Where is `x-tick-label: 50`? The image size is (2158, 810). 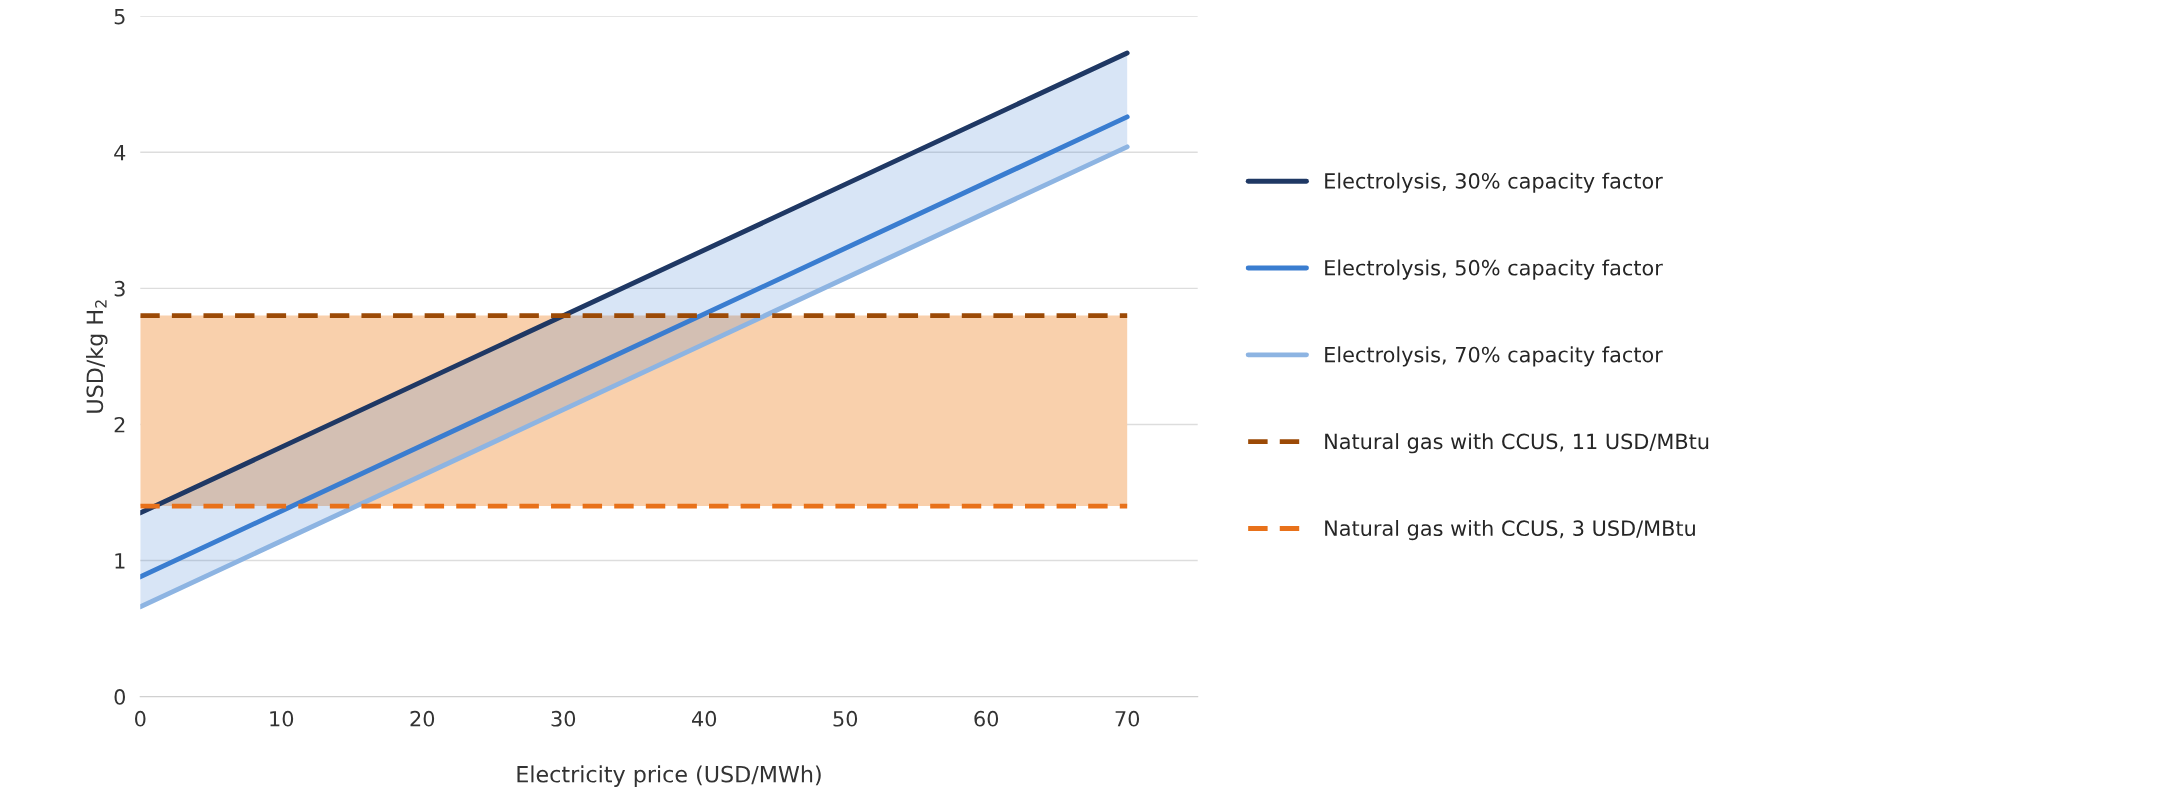 x-tick-label: 50 is located at coordinates (845, 718).